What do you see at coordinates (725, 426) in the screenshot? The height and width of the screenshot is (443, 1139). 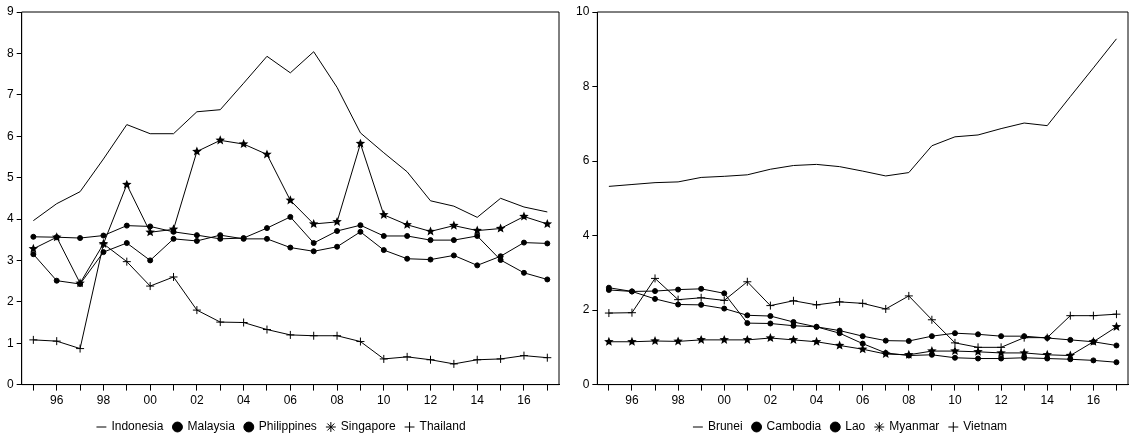 I see `legend-label: Brunei` at bounding box center [725, 426].